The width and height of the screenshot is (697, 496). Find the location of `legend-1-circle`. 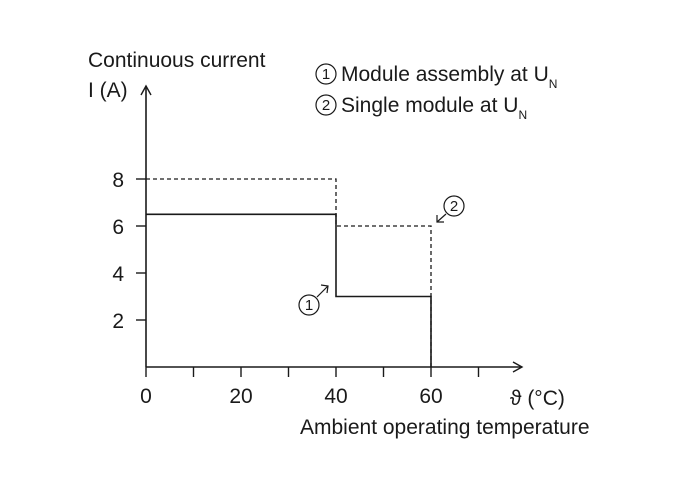

legend-1-circle is located at coordinates (326, 74).